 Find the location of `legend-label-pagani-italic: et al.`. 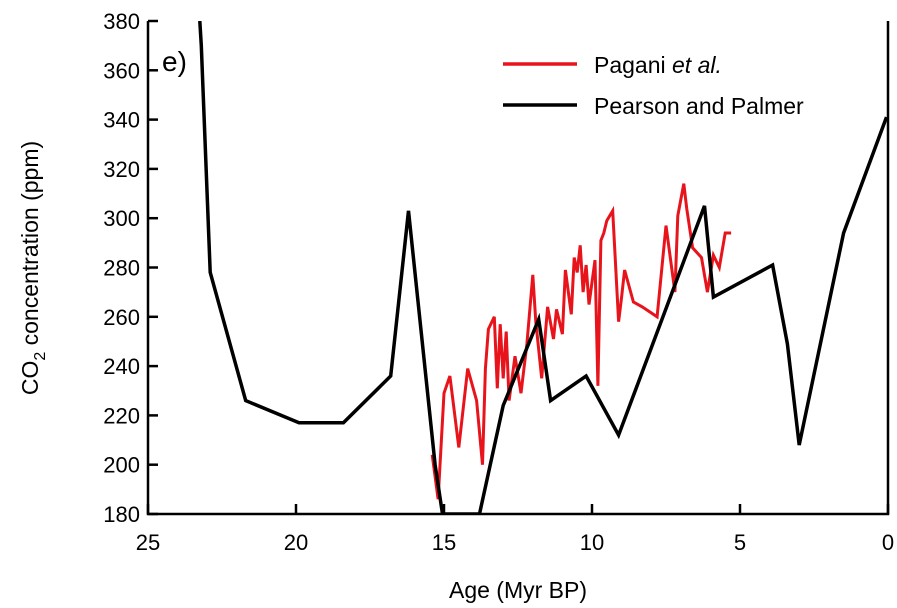

legend-label-pagani-italic: et al. is located at coordinates (697, 65).